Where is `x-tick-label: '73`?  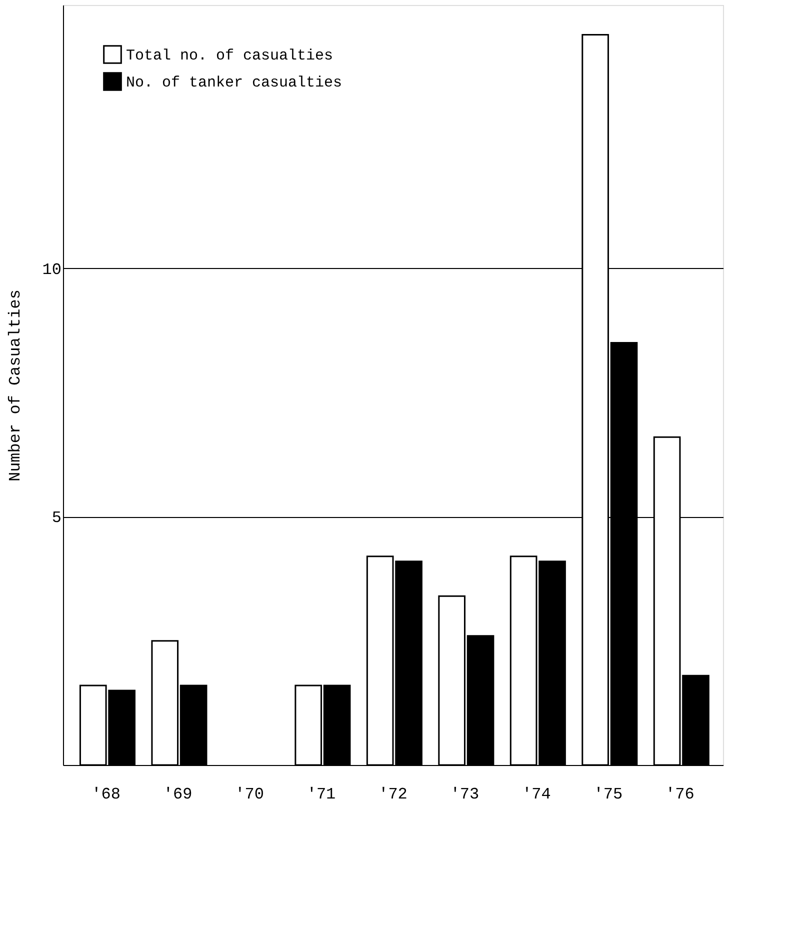
x-tick-label: '73 is located at coordinates (465, 795).